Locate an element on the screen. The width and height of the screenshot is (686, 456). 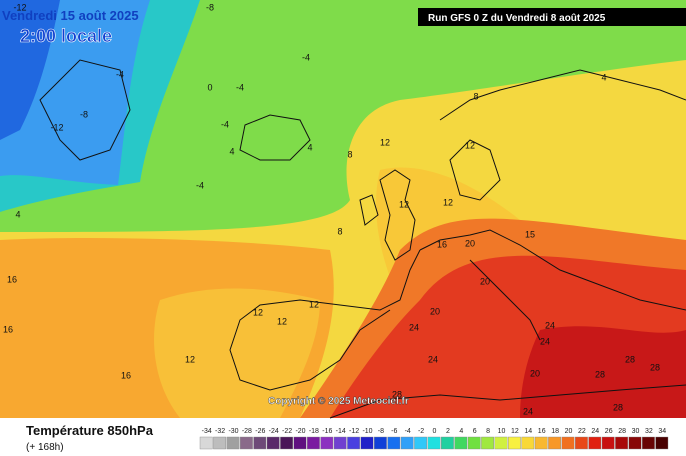
colorbar-tick-label: 10 is located at coordinates (502, 431).